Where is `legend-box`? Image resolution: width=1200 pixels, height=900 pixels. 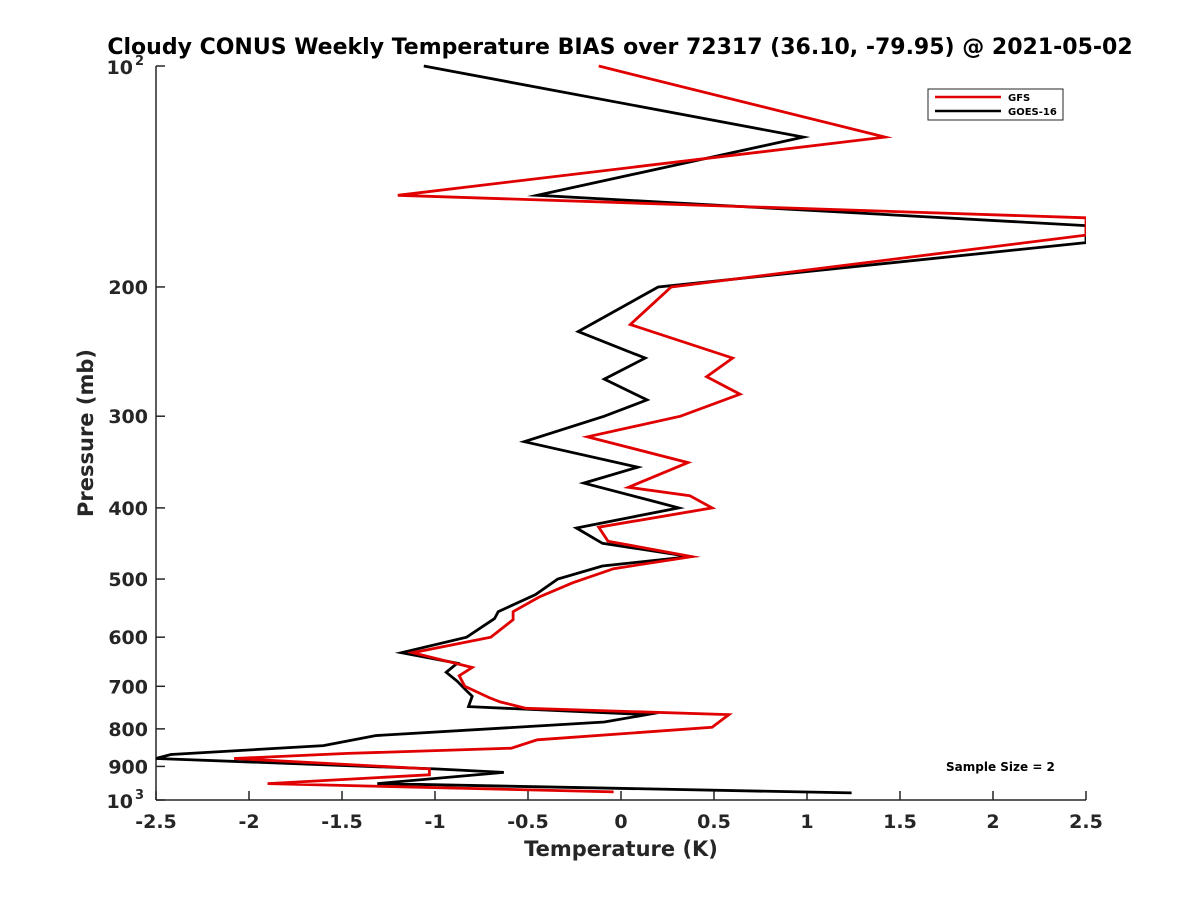
legend-box is located at coordinates (995, 104).